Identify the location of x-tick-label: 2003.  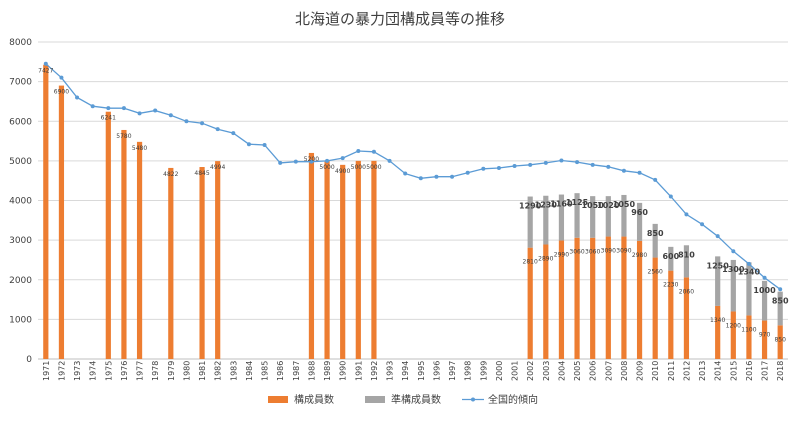
(546, 371).